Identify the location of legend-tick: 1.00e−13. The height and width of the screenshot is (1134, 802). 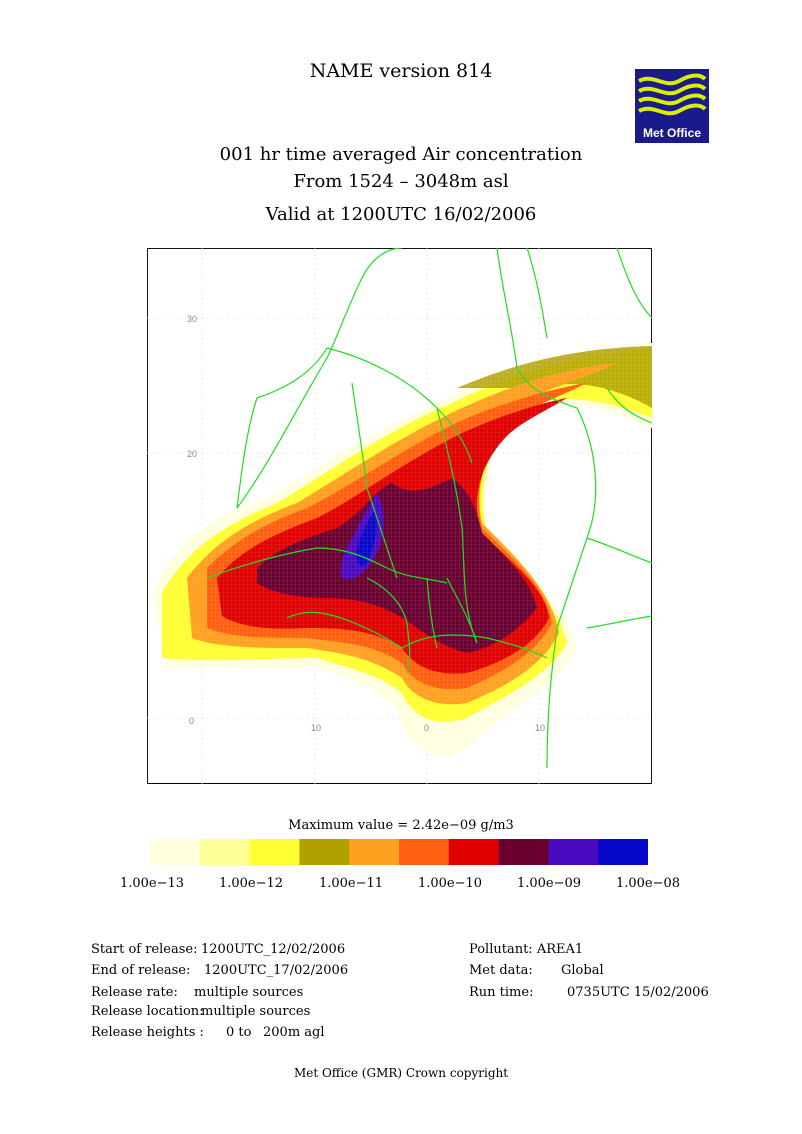
(152, 883).